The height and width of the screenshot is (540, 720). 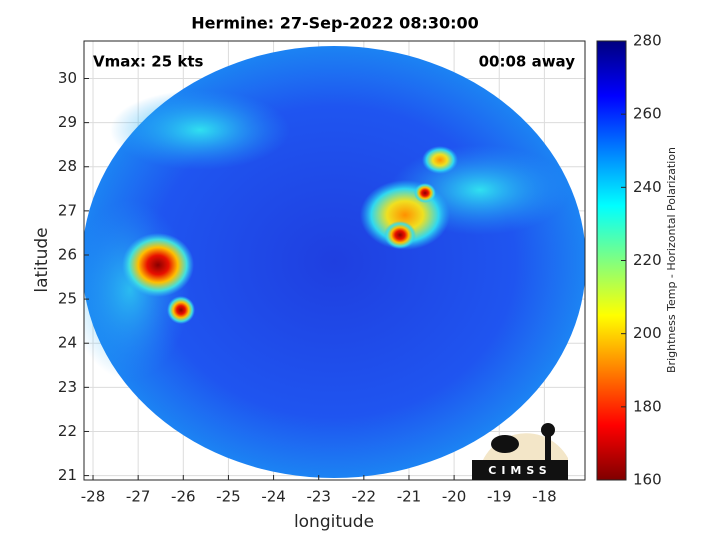 I want to click on annotation: Vmax: 25 kts, so click(x=148, y=62).